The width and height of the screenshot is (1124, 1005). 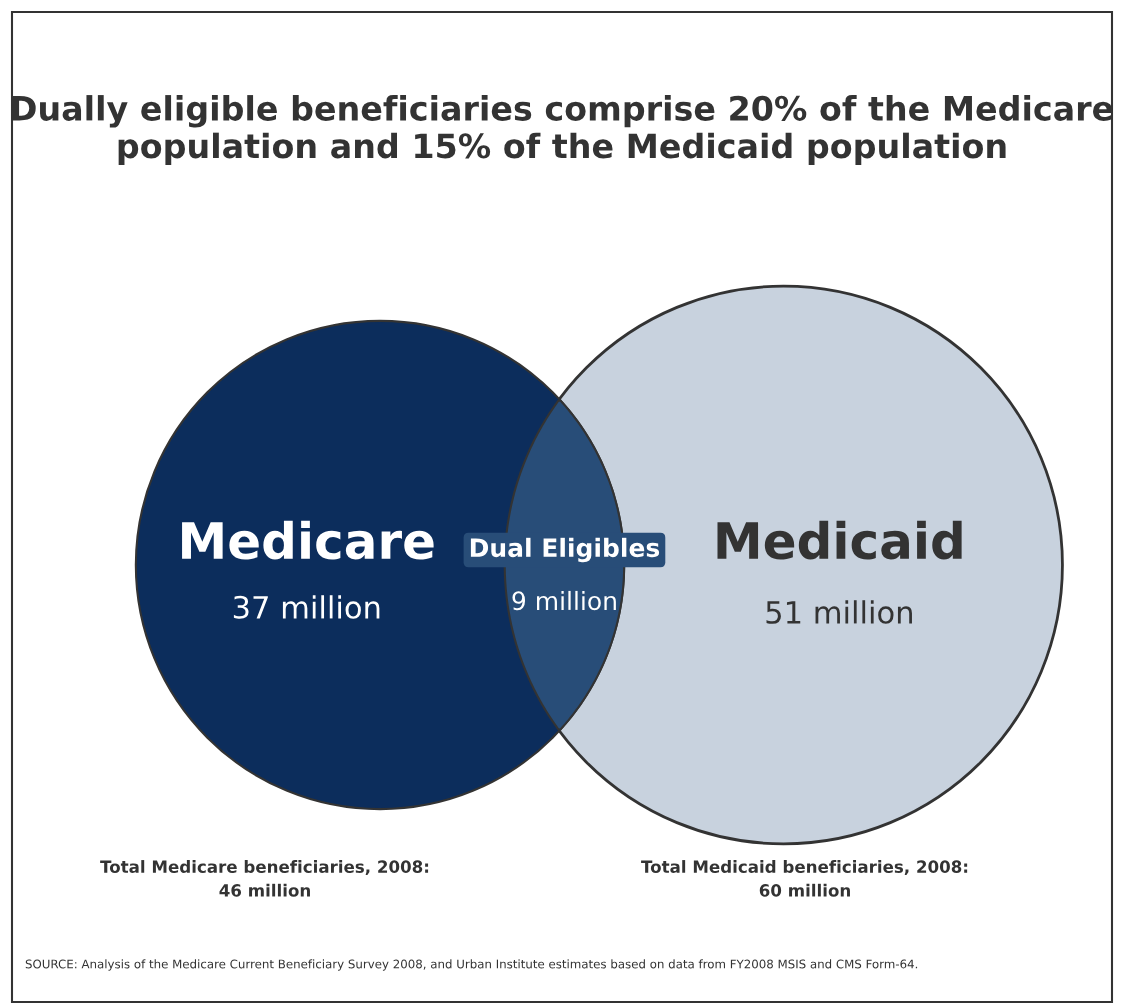 I want to click on category-label: Dual Eligibles, so click(x=565, y=550).